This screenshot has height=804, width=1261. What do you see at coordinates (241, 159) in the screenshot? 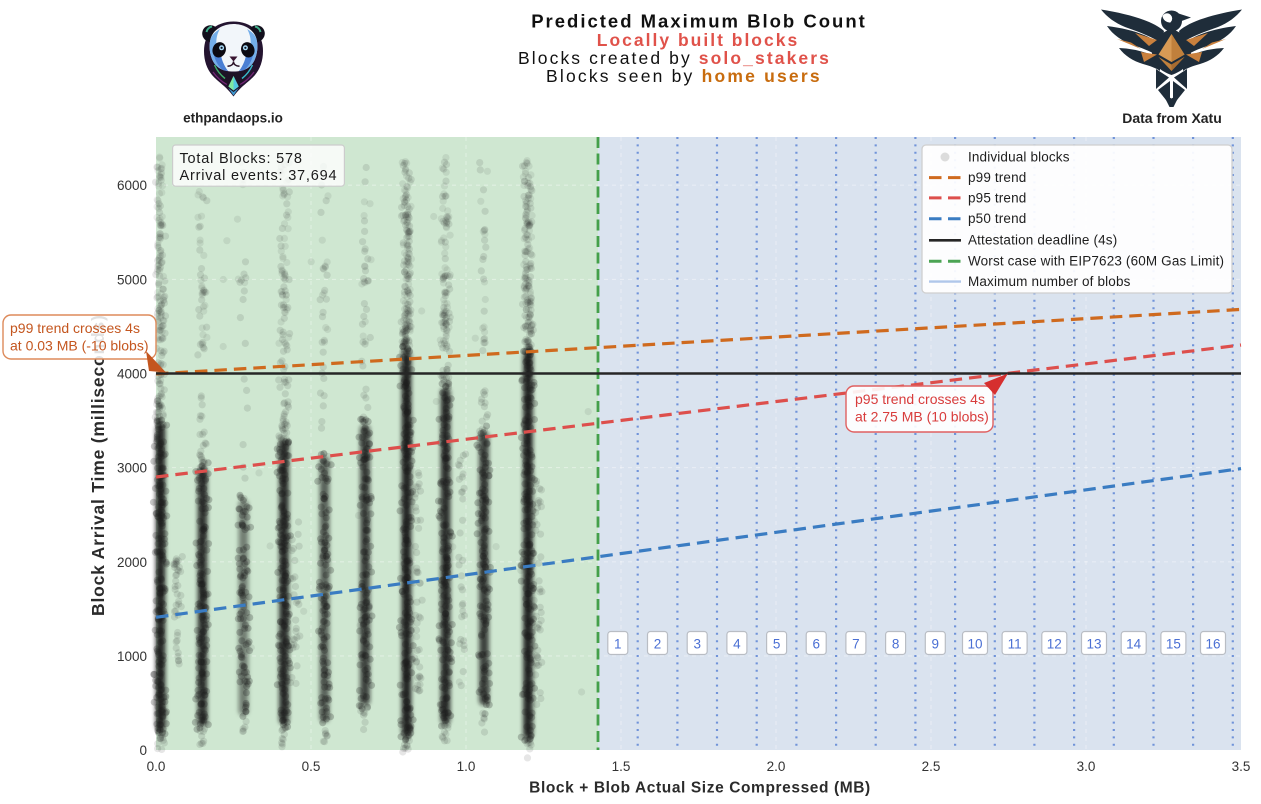
I see `svg-text: Total Blocks: 578` at bounding box center [241, 159].